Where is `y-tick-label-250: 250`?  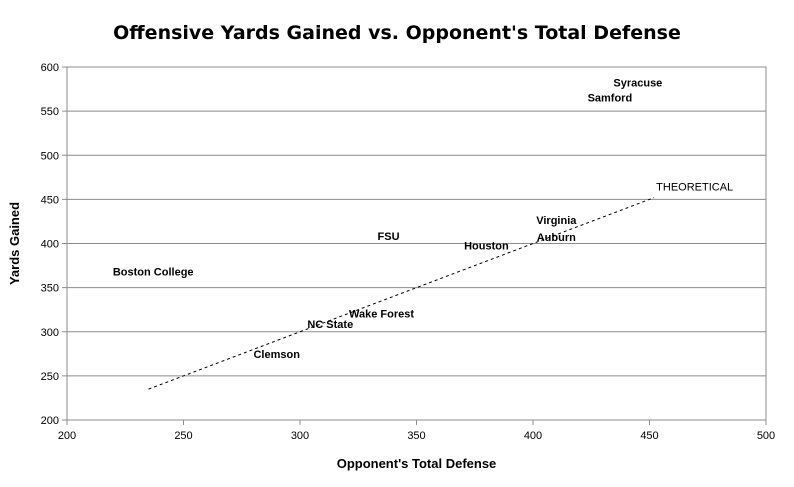
y-tick-label-250: 250 is located at coordinates (50, 377).